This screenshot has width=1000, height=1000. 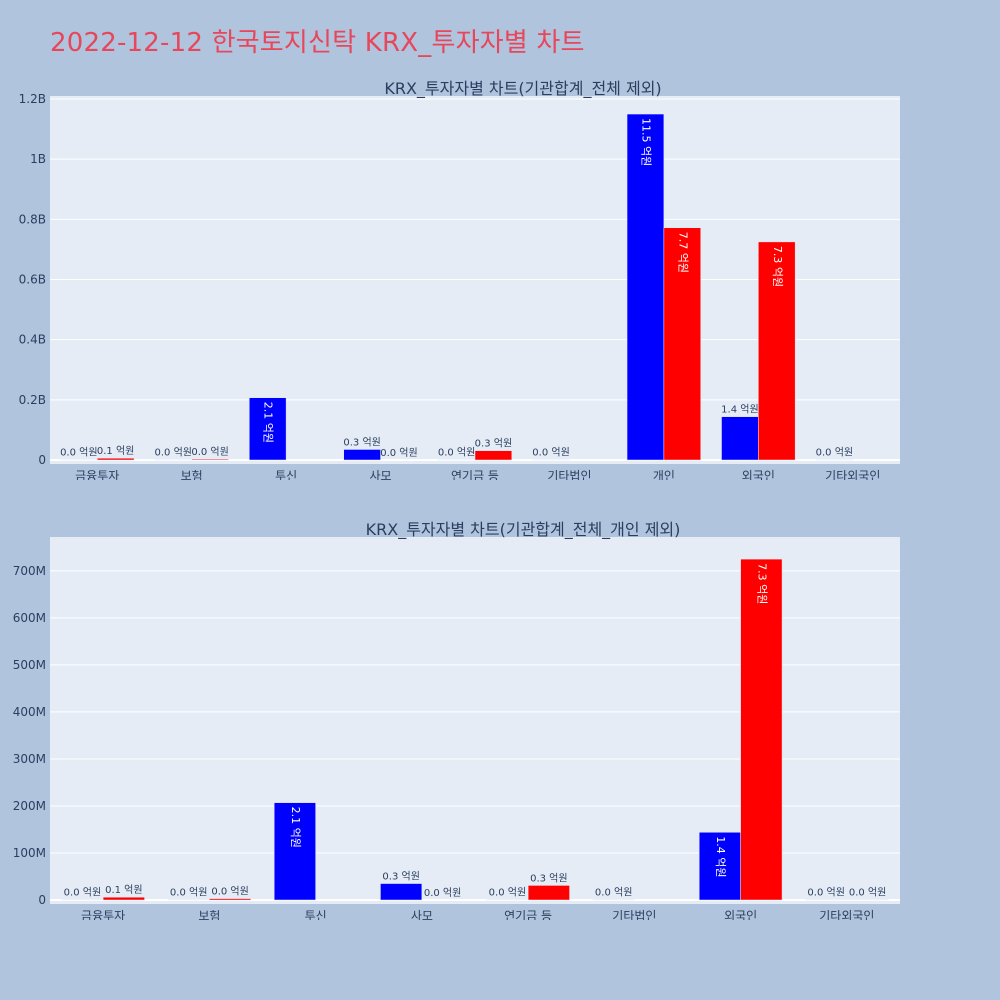 I want to click on y-tick-label: 600M, so click(x=29, y=618).